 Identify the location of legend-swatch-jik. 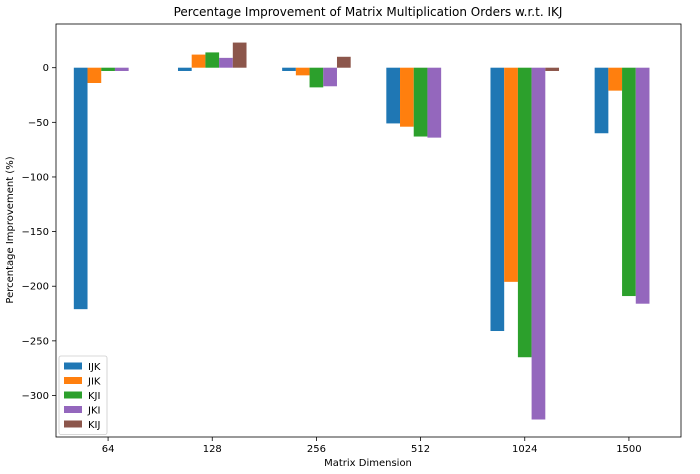
(73, 380).